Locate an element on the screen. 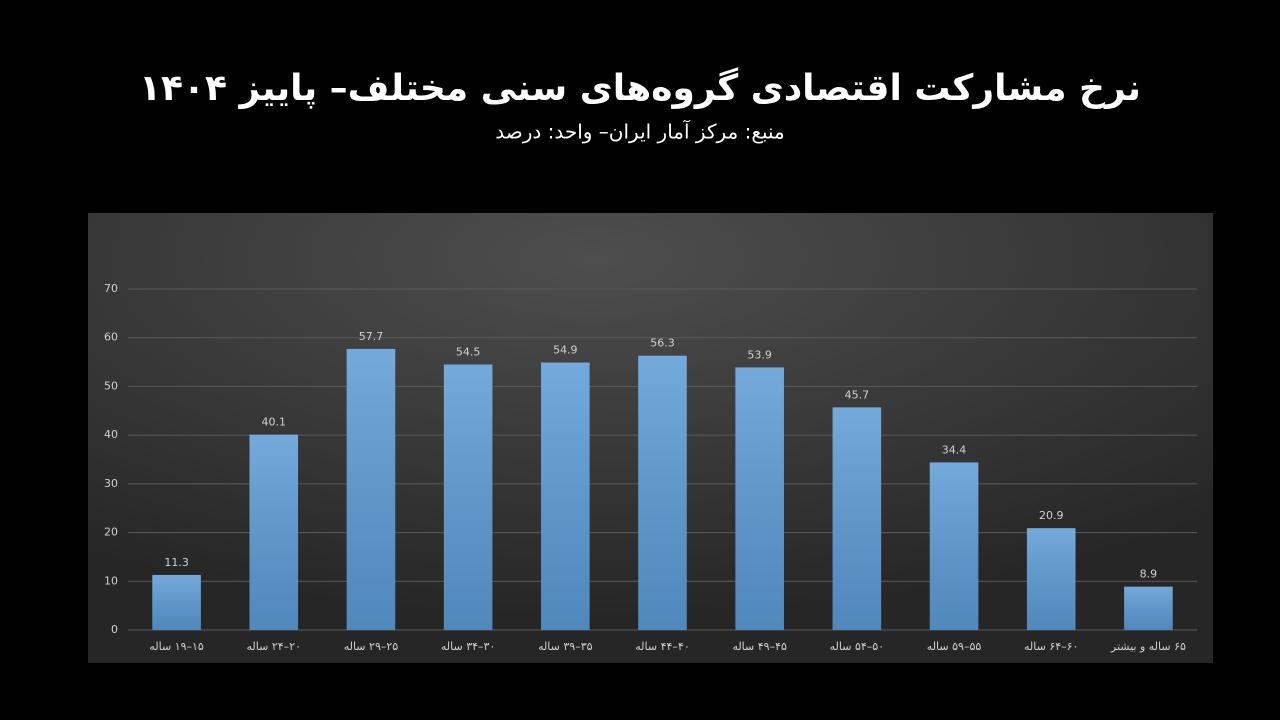 Image resolution: width=1280 pixels, height=720 pixels. y-tick-label: 30 is located at coordinates (111, 483).